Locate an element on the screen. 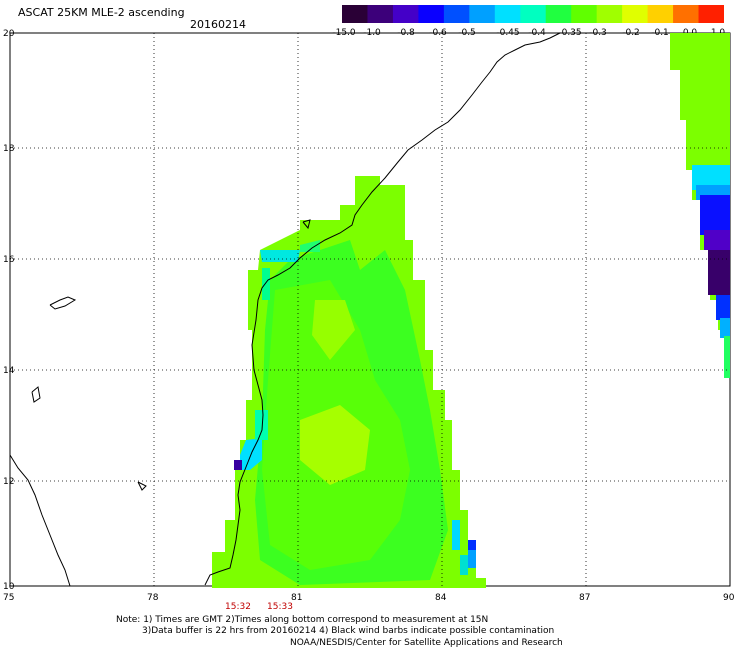 This screenshot has height=650, width=740. lat-label: 16 is located at coordinates (9, 260).